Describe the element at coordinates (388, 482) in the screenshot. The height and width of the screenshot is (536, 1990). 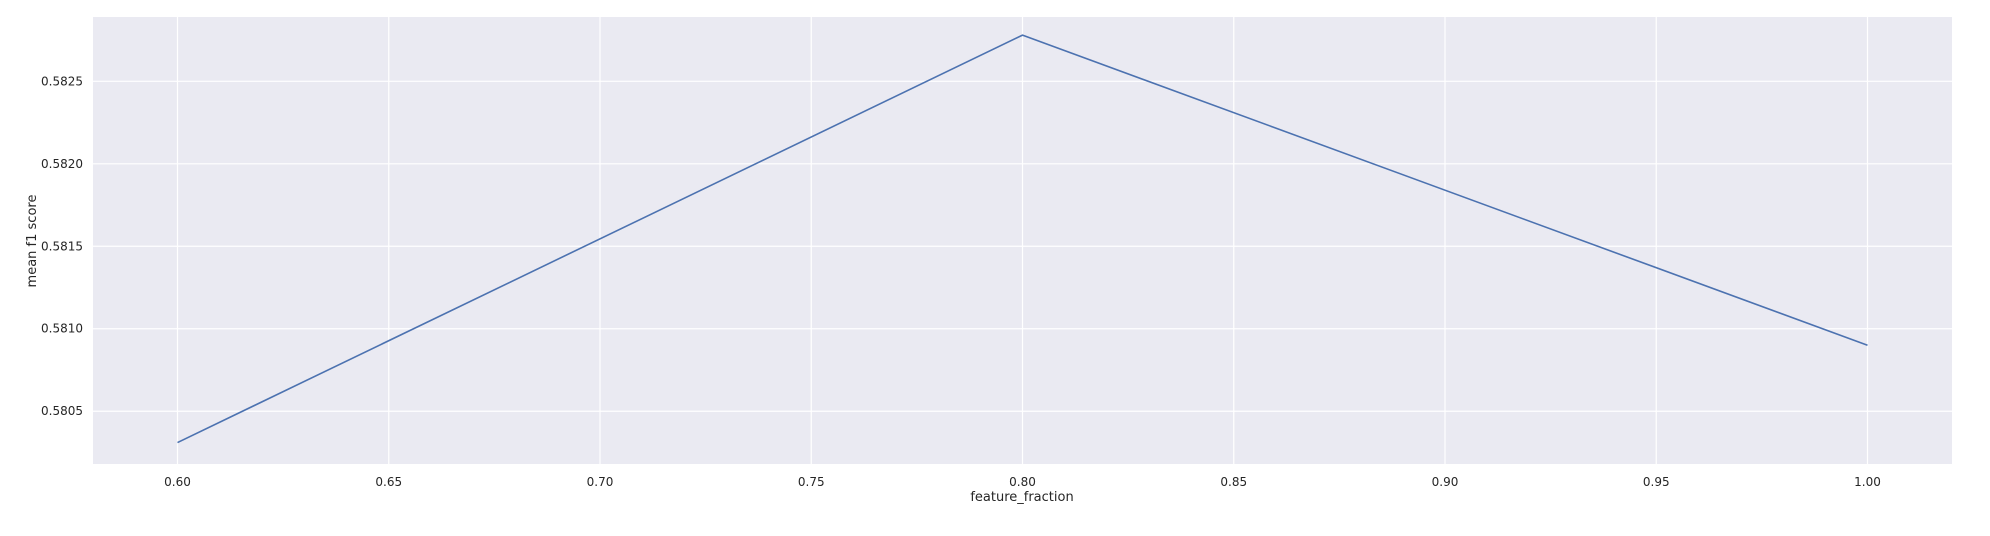
I see `x-tick-label: 0.65` at that location.